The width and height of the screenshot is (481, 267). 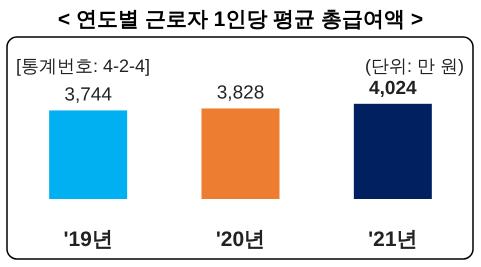 I want to click on data-label: 4,024, so click(x=393, y=88).